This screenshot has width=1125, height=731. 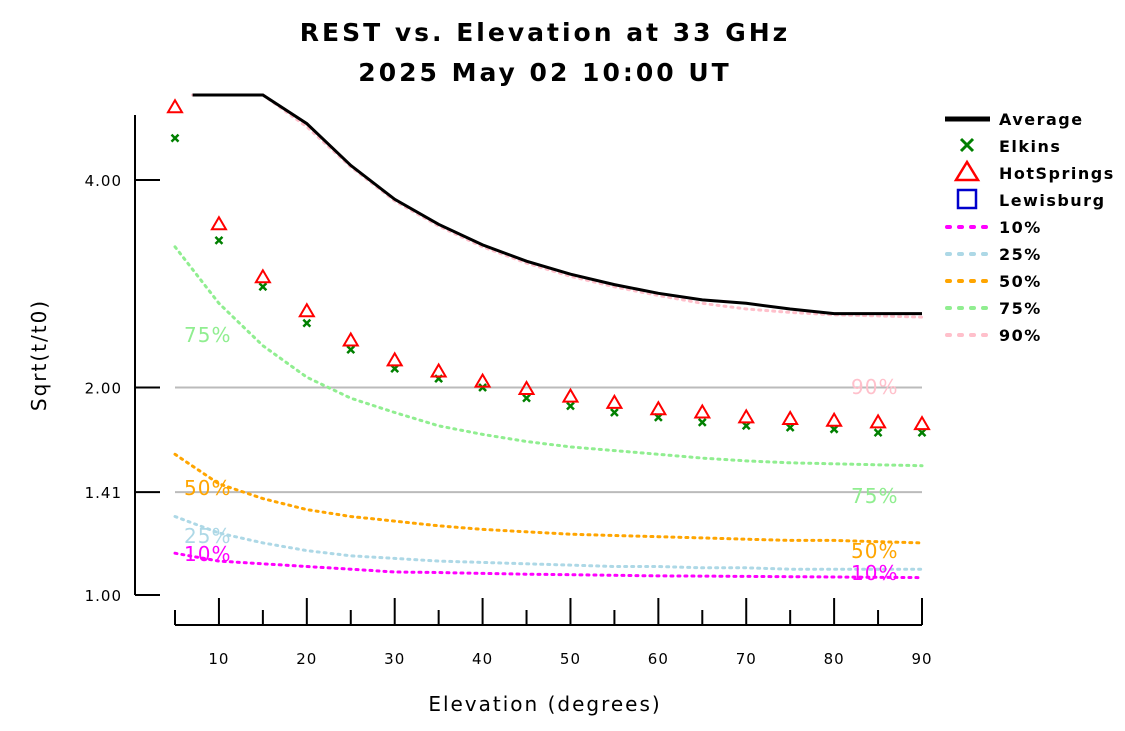 I want to click on legend-entry-3: Lewisburg, so click(x=1031, y=199).